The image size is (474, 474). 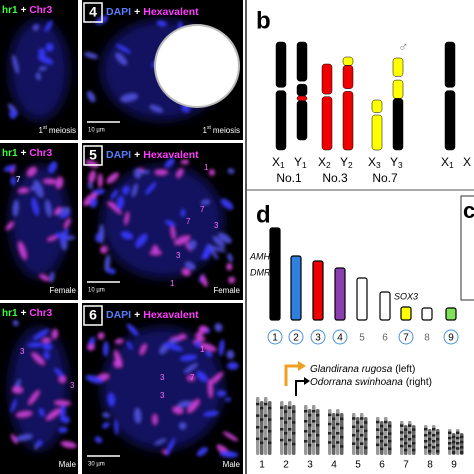 I want to click on chromosome-label: Y3, so click(x=396, y=162).